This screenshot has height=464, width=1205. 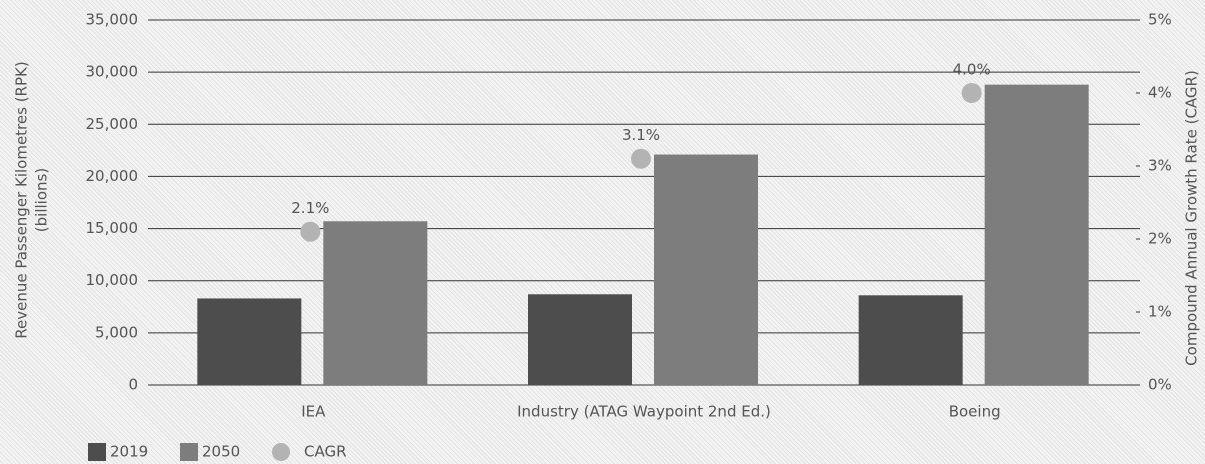 I want to click on y-tick-label: 10,000, so click(x=112, y=280).